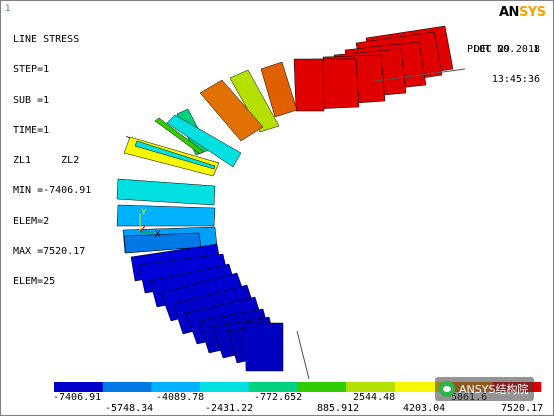 The image size is (554, 416). Describe the element at coordinates (31, 70) in the screenshot. I see `info-line: STEP=1` at that location.